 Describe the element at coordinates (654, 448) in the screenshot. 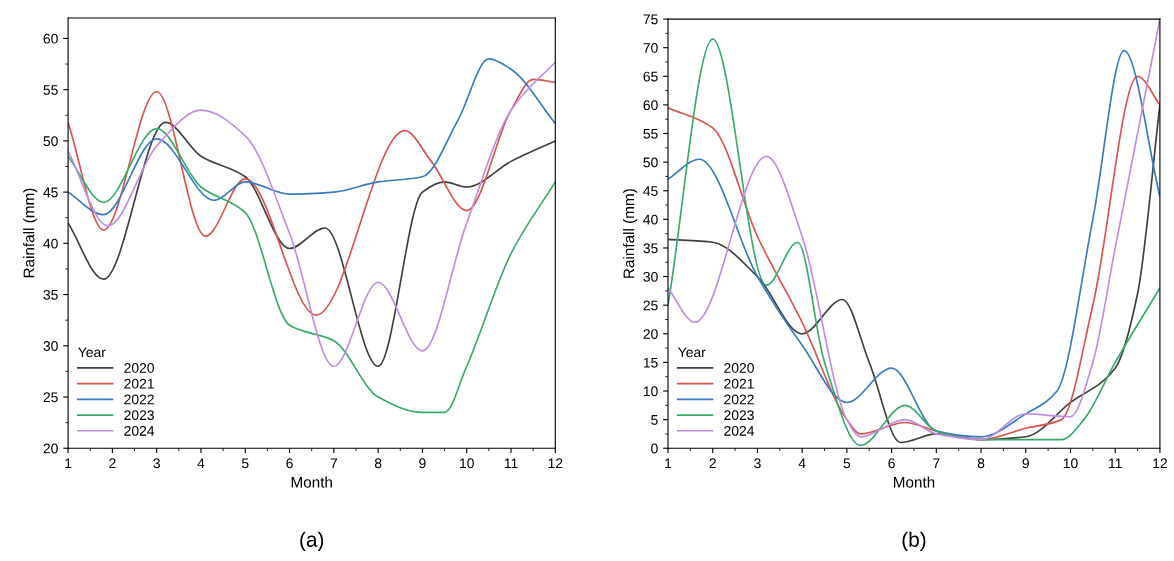

I see `y-tick-label: 0` at that location.